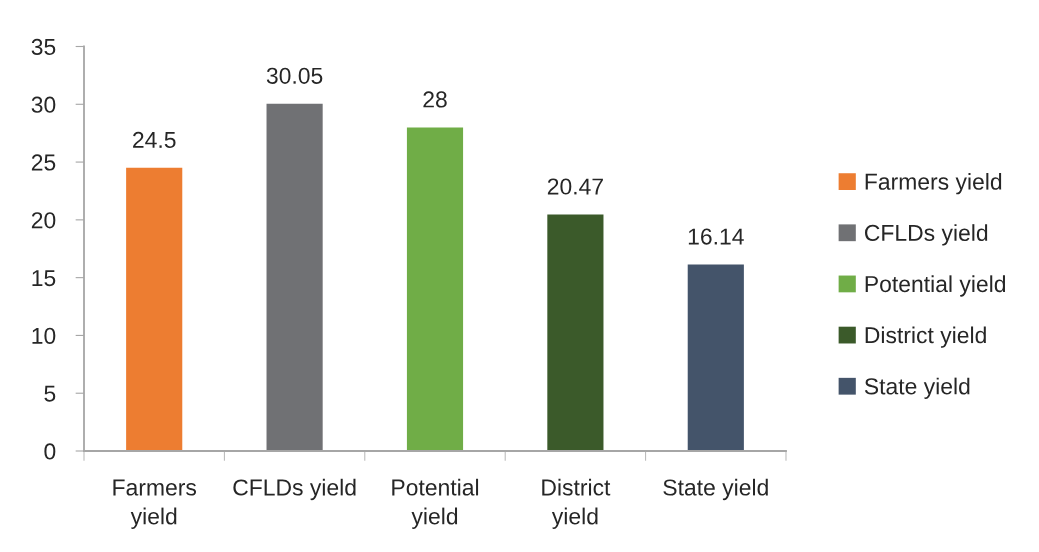 Image resolution: width=1039 pixels, height=552 pixels. Describe the element at coordinates (925, 337) in the screenshot. I see `legend-label: District yield` at that location.